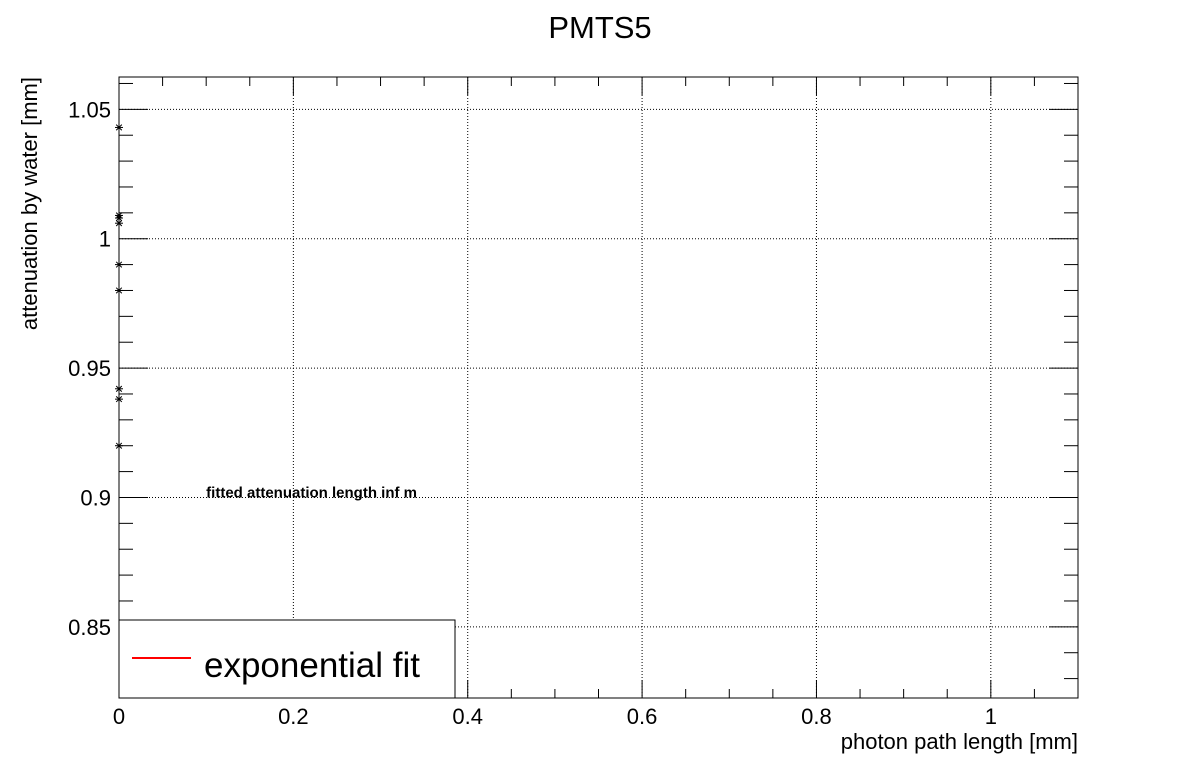 The width and height of the screenshot is (1198, 776). I want to click on y-axis-label: attenuation by water [mm], so click(29, 203).